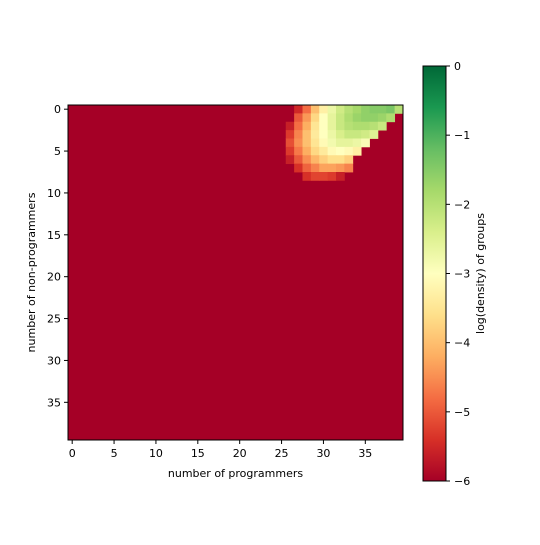 This screenshot has width=540, height=545. Describe the element at coordinates (54, 277) in the screenshot. I see `y-tick-label: 20` at that location.